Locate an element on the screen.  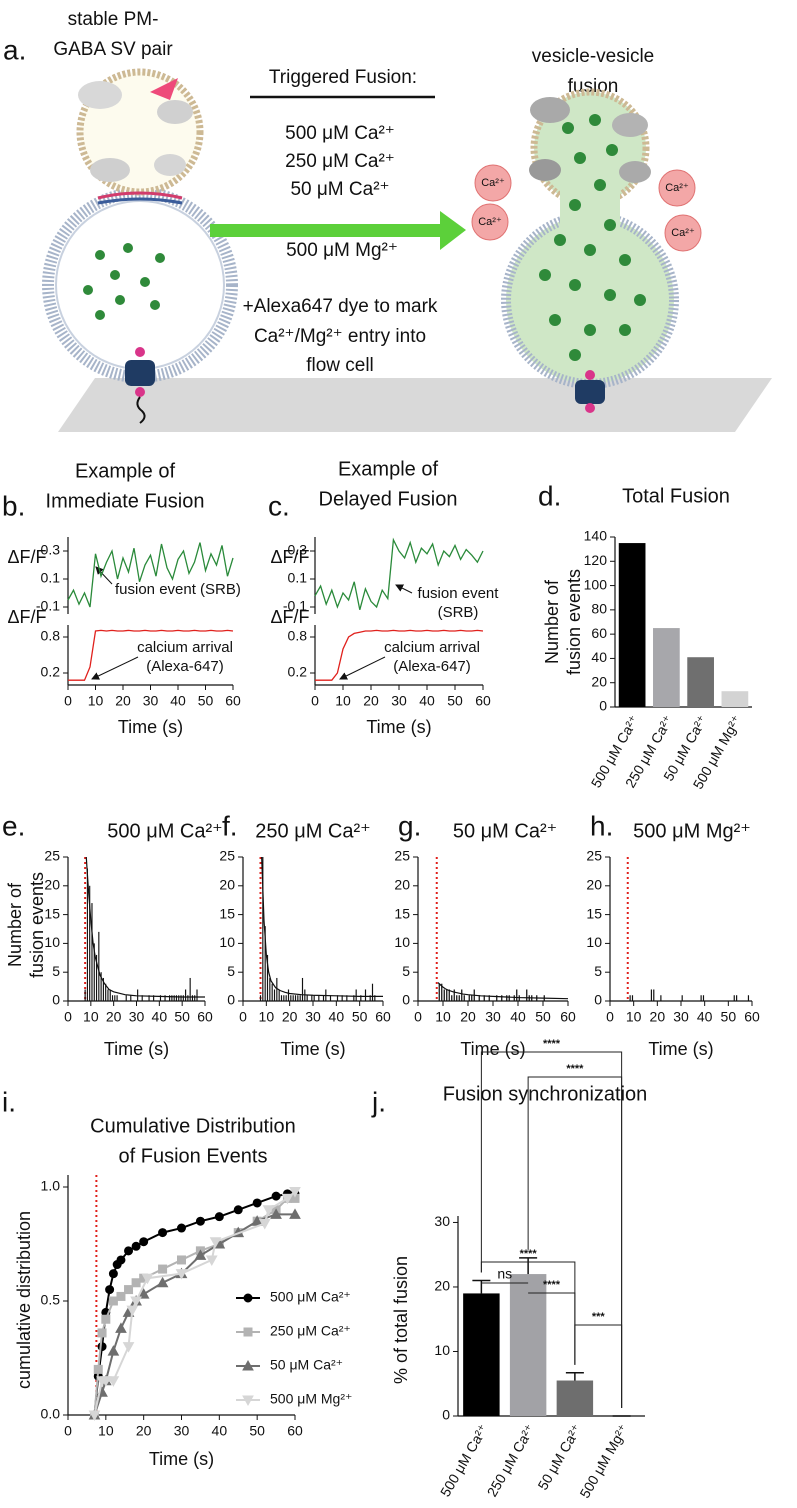
annotation-arrow is located at coordinates (104, 575).